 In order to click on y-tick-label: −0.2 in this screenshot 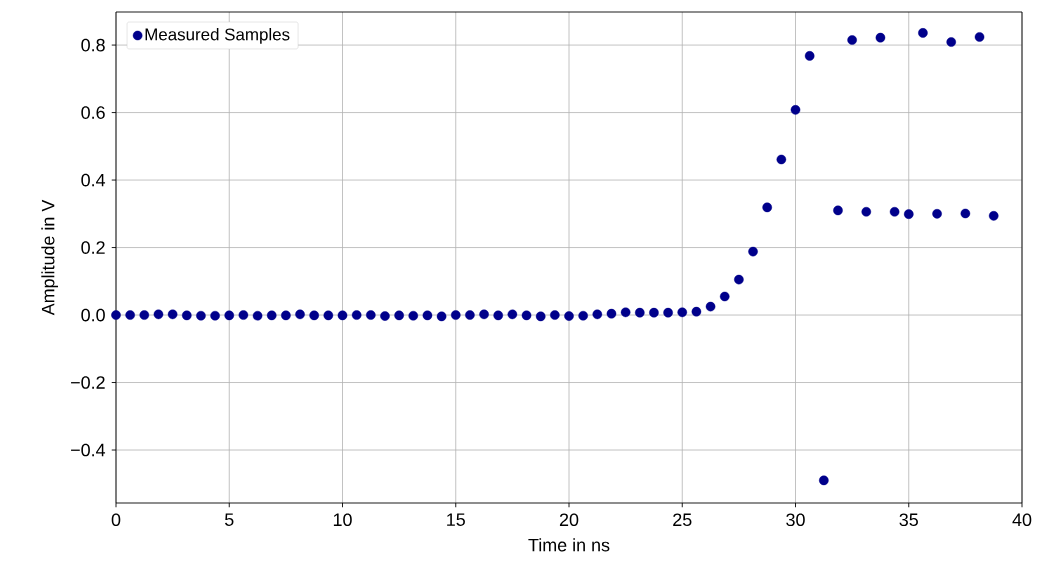, I will do `click(88, 382)`.